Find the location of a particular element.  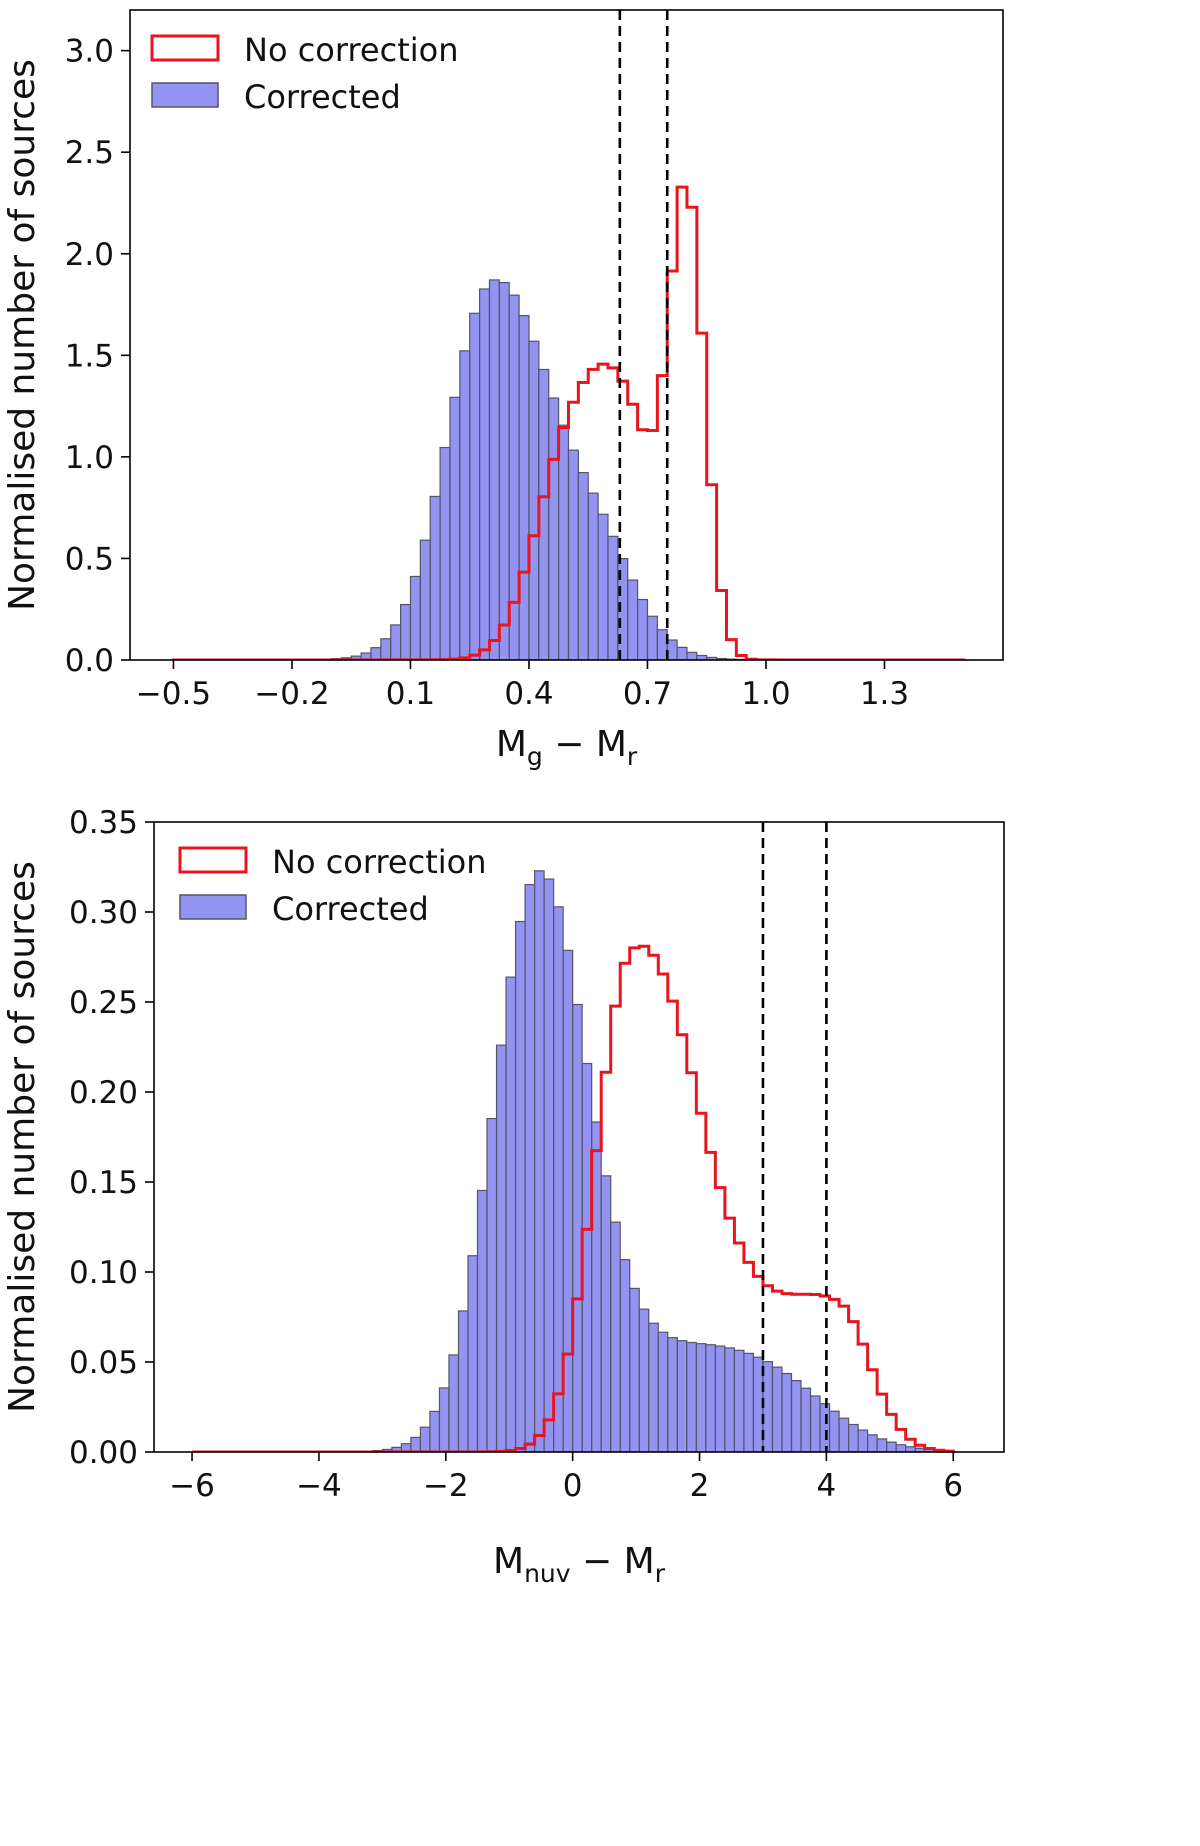

y-tick-label: 0.30 is located at coordinates (103, 913).